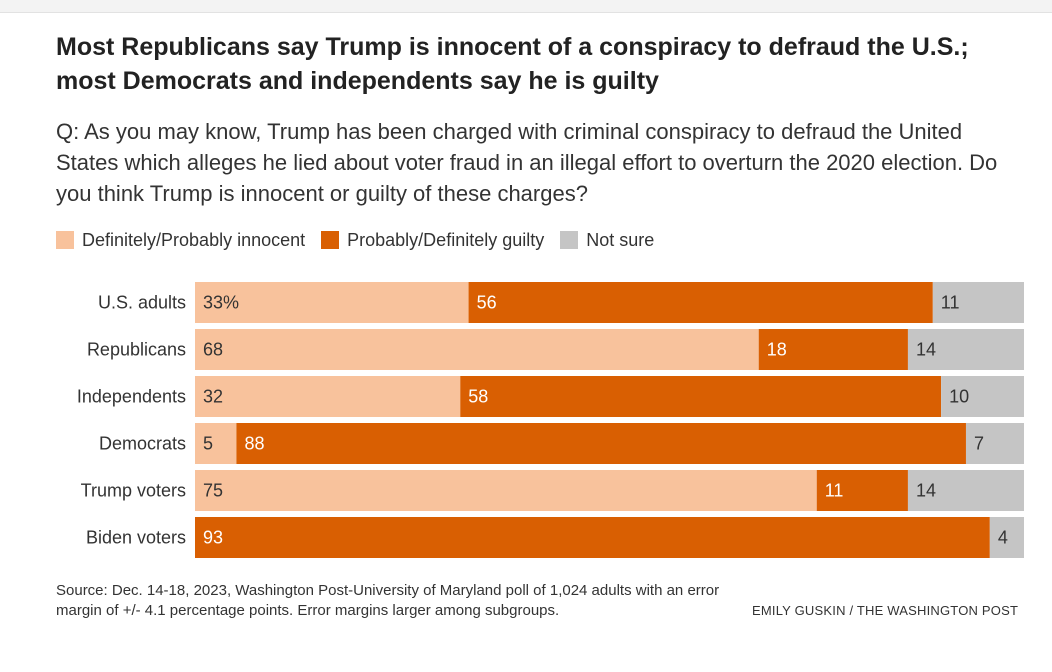  Describe the element at coordinates (194, 239) in the screenshot. I see `legend-label-innocent: Definitely/Probably innocent` at that location.